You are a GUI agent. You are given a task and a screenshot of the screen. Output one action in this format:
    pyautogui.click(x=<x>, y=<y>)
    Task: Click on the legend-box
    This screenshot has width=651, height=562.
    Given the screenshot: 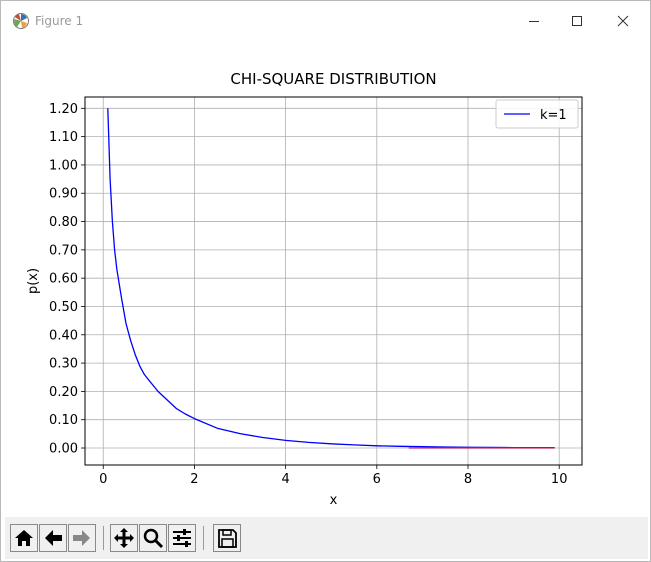 What is the action you would take?
    pyautogui.click(x=537, y=114)
    